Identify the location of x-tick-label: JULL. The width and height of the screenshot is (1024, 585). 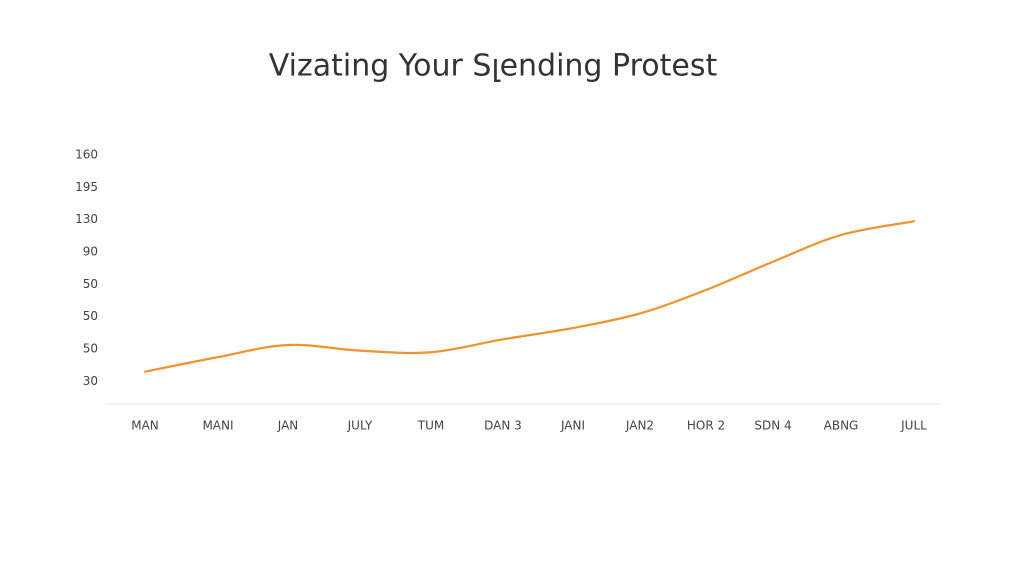
(913, 426).